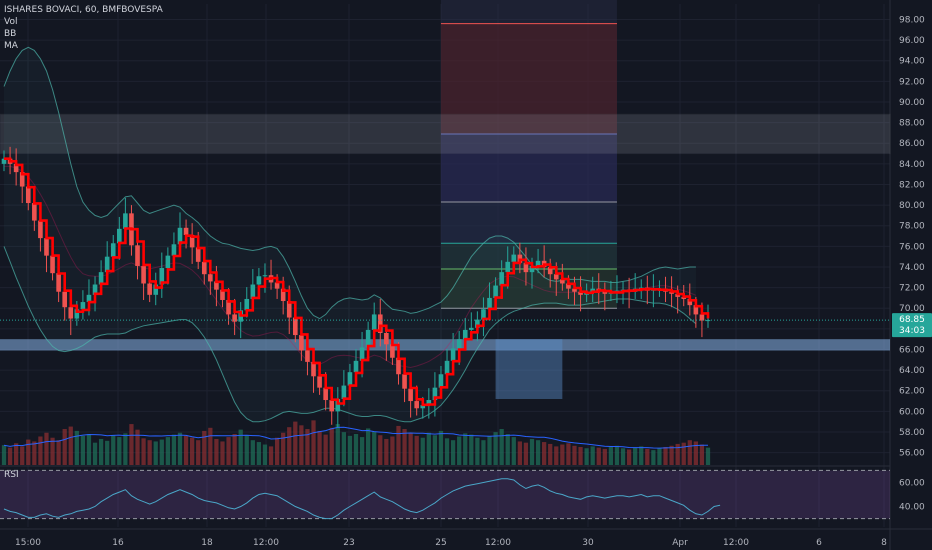 This screenshot has height=550, width=932. Describe the element at coordinates (11, 22) in the screenshot. I see `legend-vol: Vol` at that location.